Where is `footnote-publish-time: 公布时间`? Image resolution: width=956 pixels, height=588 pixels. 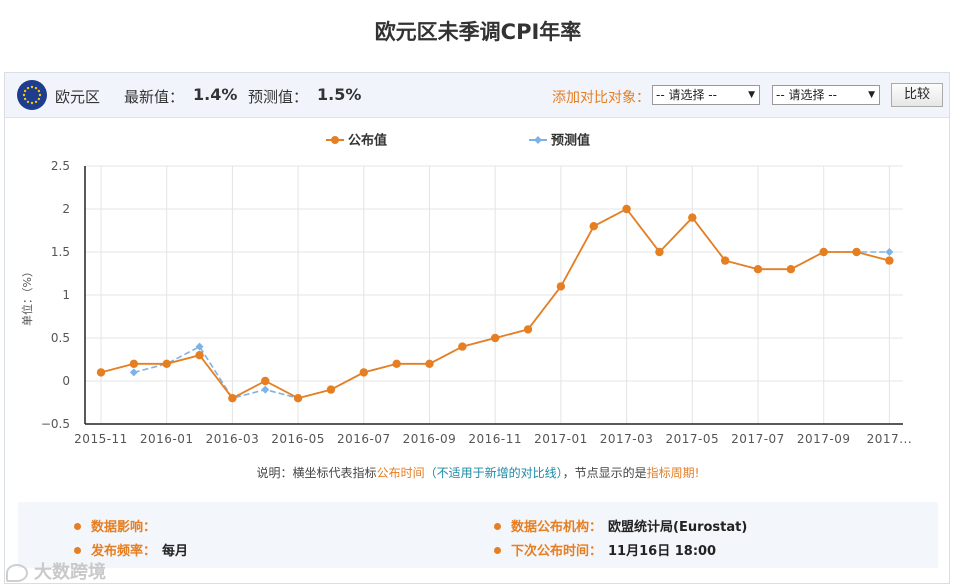 footnote-publish-time: 公布时间 is located at coordinates (400, 473).